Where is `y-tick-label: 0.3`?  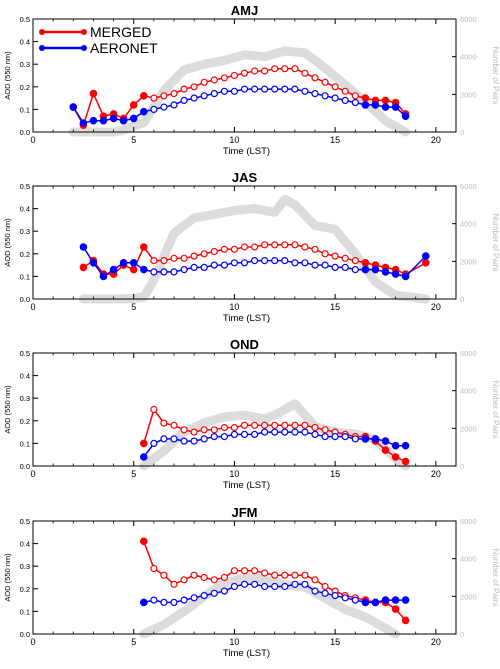 y-tick-label: 0.3 is located at coordinates (25, 231).